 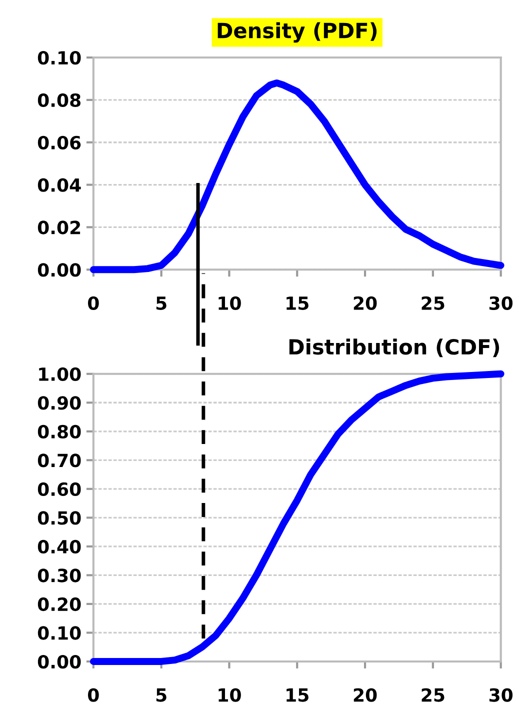 What do you see at coordinates (59, 100) in the screenshot?
I see `y-tick-label: 0.08` at bounding box center [59, 100].